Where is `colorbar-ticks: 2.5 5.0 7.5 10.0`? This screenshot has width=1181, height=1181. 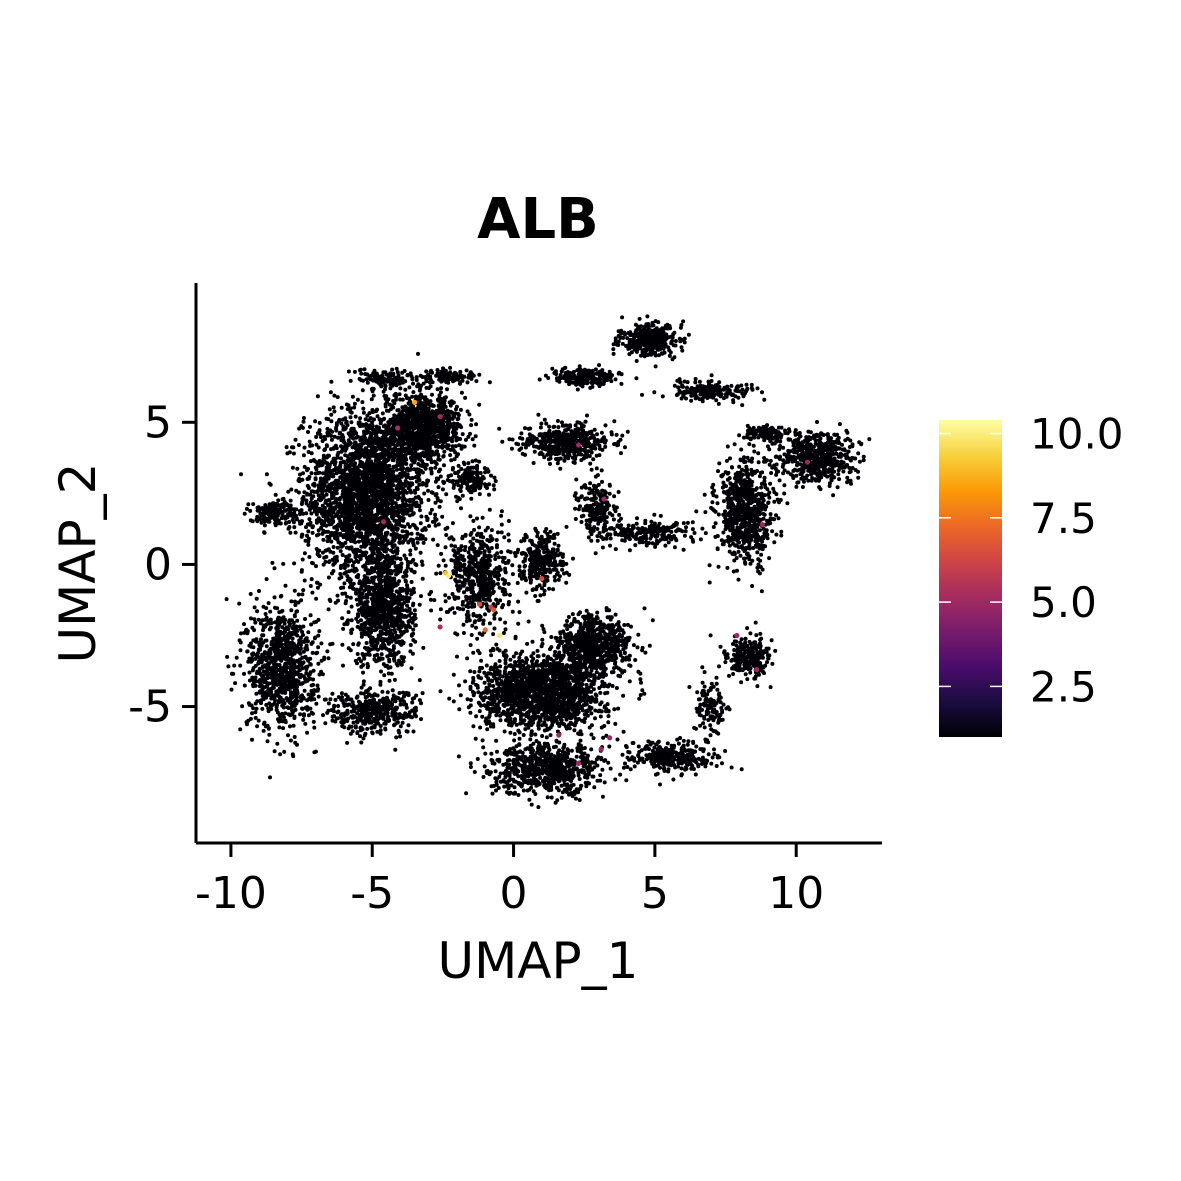 colorbar-ticks: 2.5 5.0 7.5 10.0 is located at coordinates (1031, 560).